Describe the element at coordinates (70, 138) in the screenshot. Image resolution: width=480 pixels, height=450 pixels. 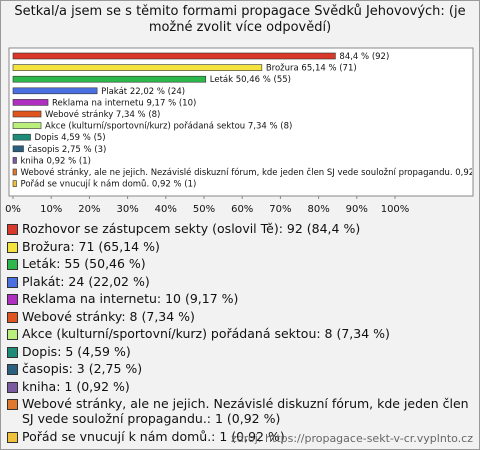
I see `value-label: Dopis 4,59 % (5)` at that location.